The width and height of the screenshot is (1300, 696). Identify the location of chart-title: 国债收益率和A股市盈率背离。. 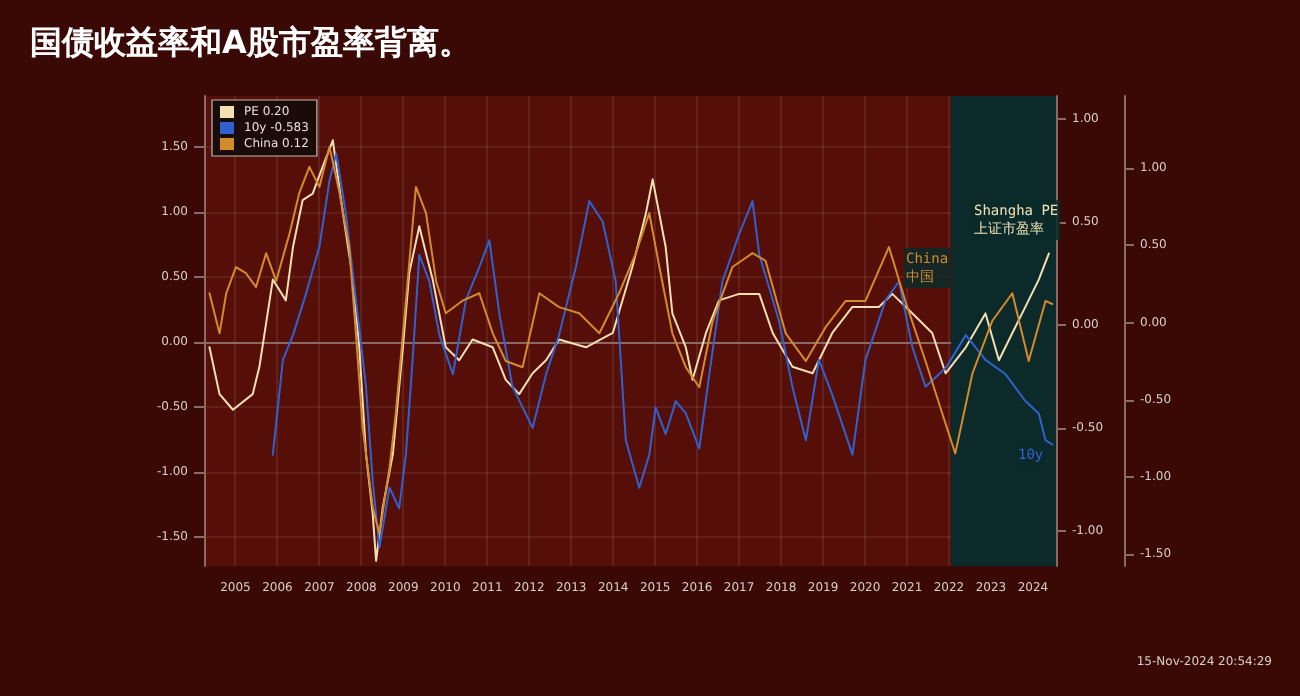
(250, 42).